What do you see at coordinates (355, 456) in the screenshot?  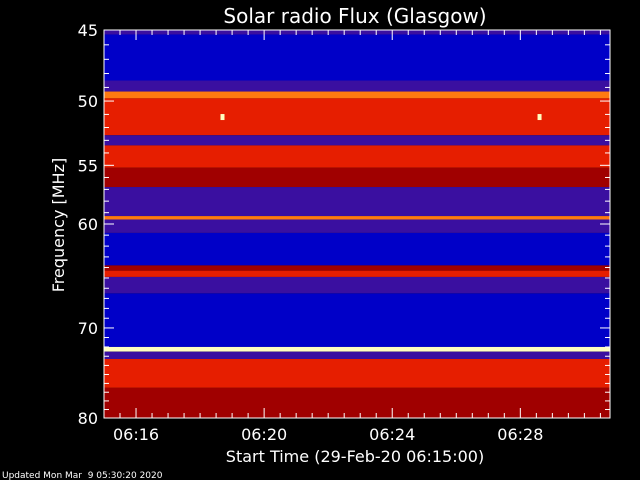 I see `x-axis-label: Start Time (29-Feb-20 06:15:00)` at bounding box center [355, 456].